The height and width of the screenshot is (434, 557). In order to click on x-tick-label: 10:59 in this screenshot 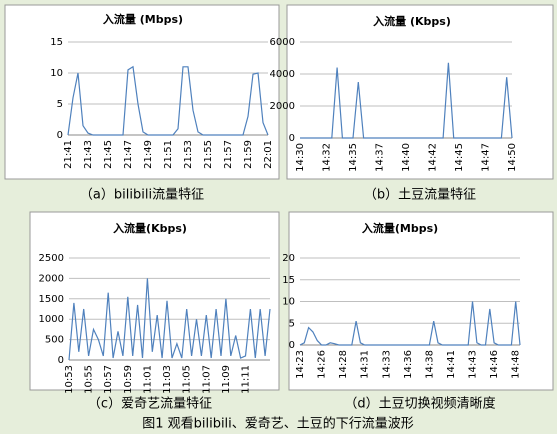, I will do `click(128, 379)`.